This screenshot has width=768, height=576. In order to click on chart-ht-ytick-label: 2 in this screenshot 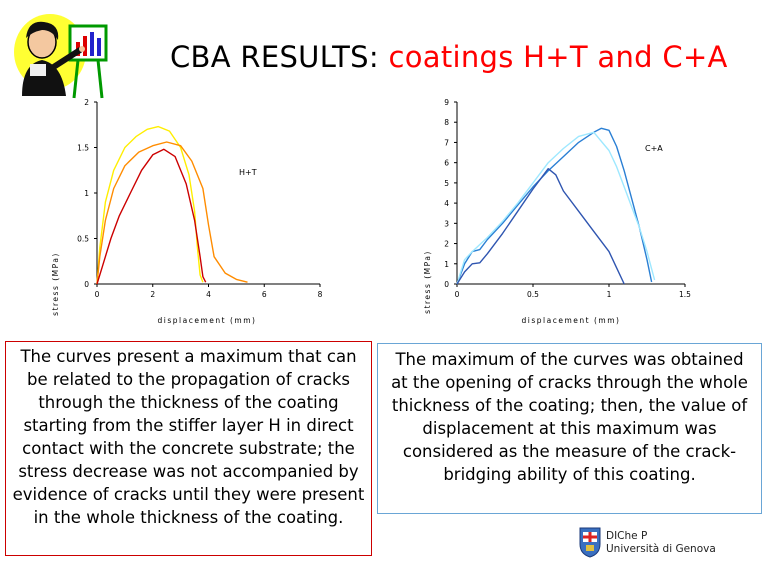, I will do `click(86, 102)`.